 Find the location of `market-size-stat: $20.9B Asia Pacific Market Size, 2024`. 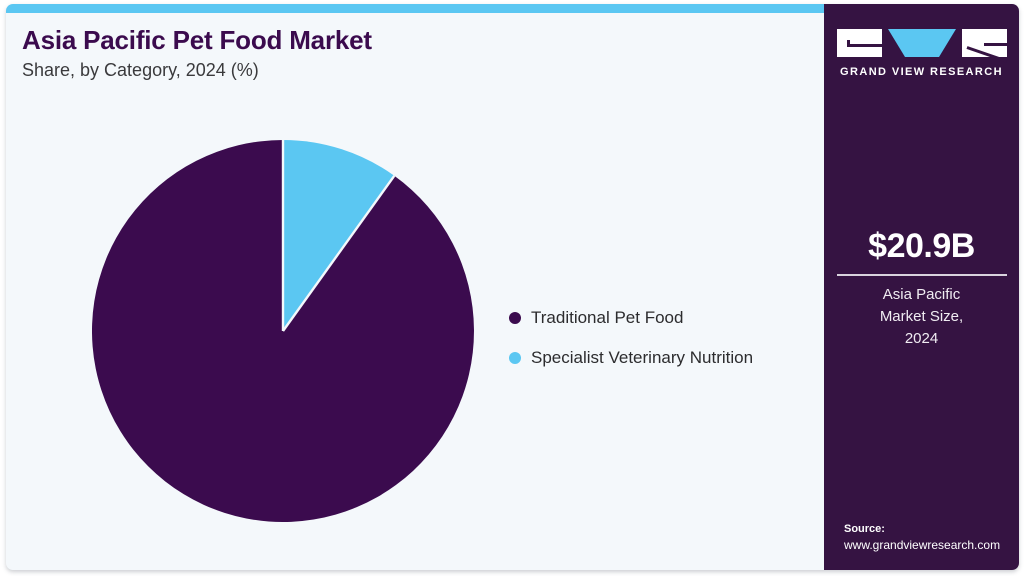

market-size-stat: $20.9B Asia Pacific Market Size, 2024 is located at coordinates (921, 288).